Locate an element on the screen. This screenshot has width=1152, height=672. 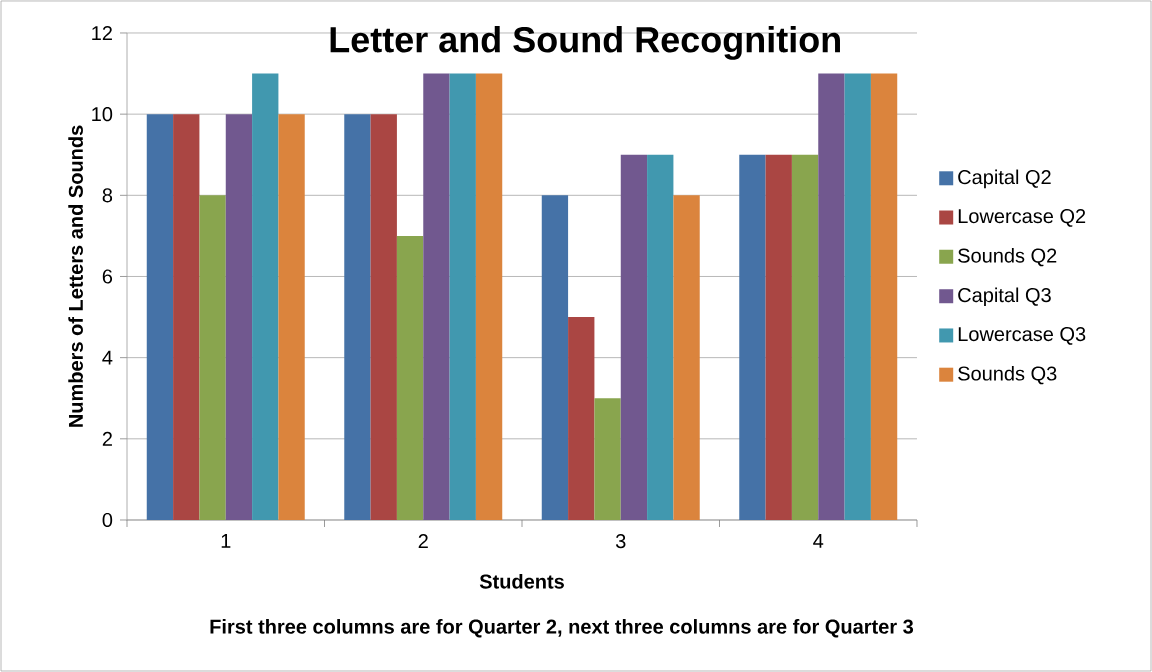
y-tick-label: 2 is located at coordinates (107, 438).